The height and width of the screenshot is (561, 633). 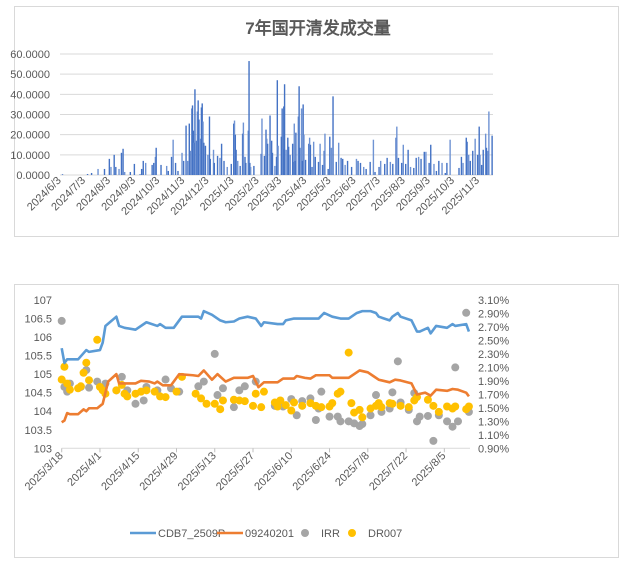 I want to click on y-tick-label: 50.0000, so click(x=30, y=75).